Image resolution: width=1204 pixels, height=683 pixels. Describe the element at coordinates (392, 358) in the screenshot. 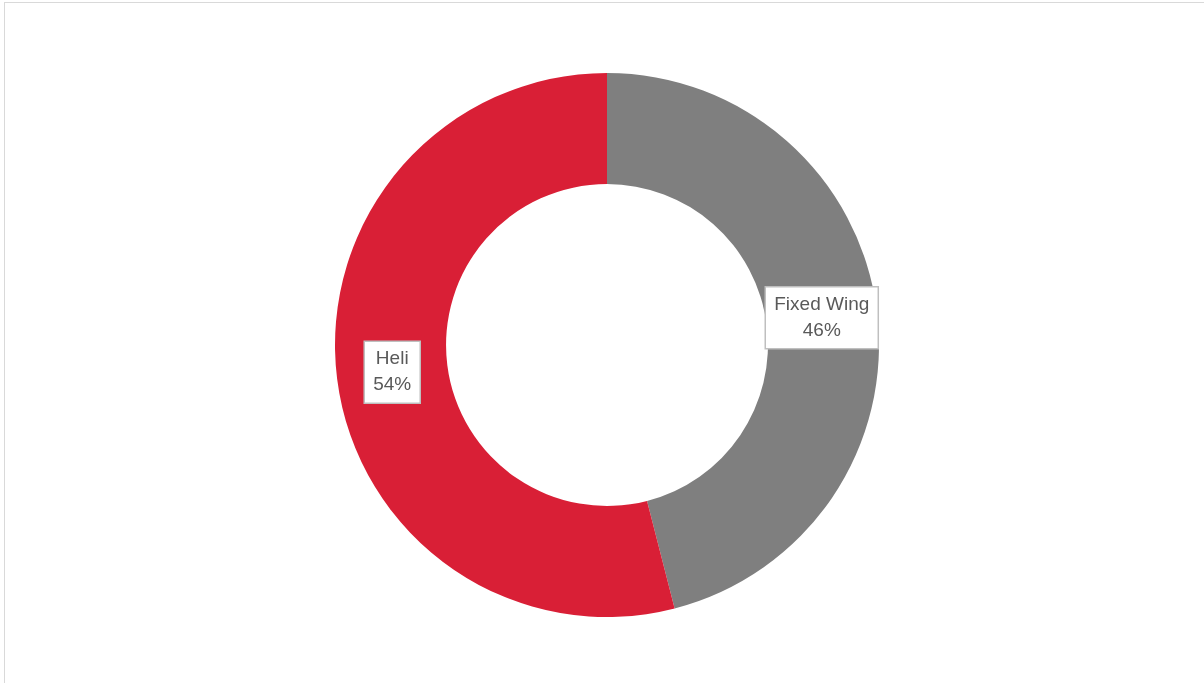

I see `slice-label: Heli` at that location.